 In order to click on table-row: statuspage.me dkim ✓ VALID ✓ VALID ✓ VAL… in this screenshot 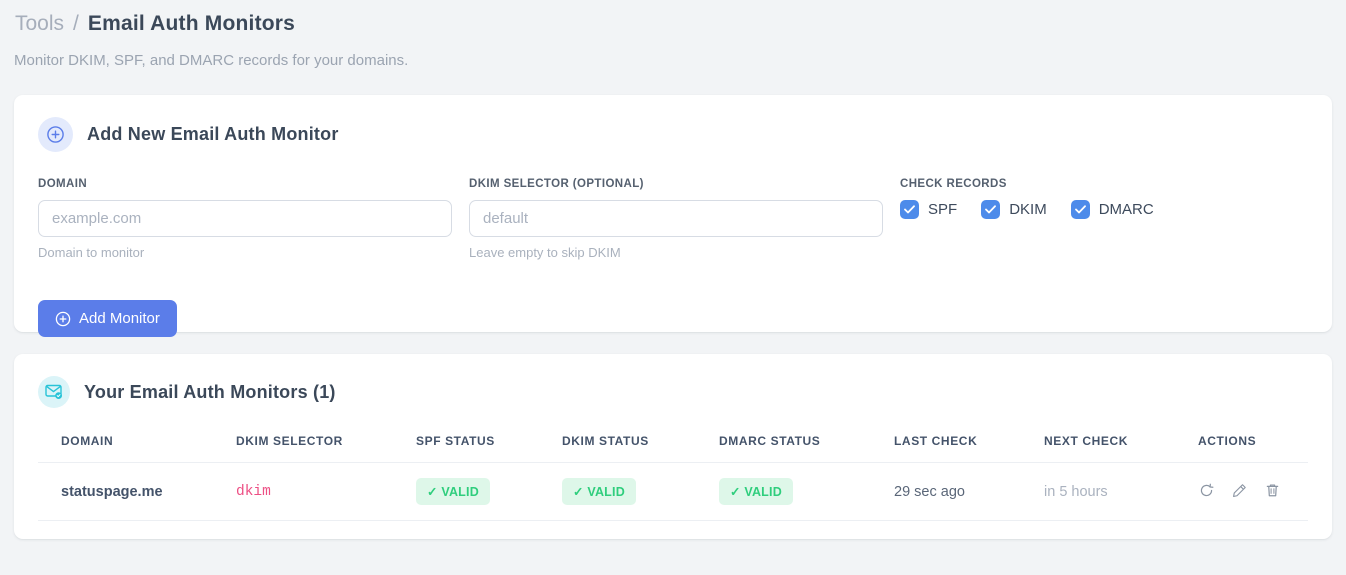, I will do `click(673, 491)`.